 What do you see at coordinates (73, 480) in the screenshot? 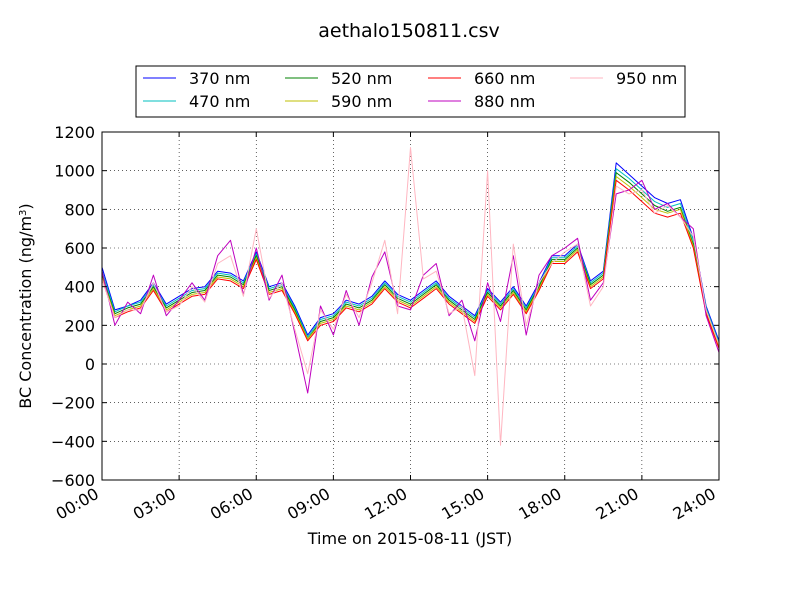
I see `y-tick-label: −600` at bounding box center [73, 480].